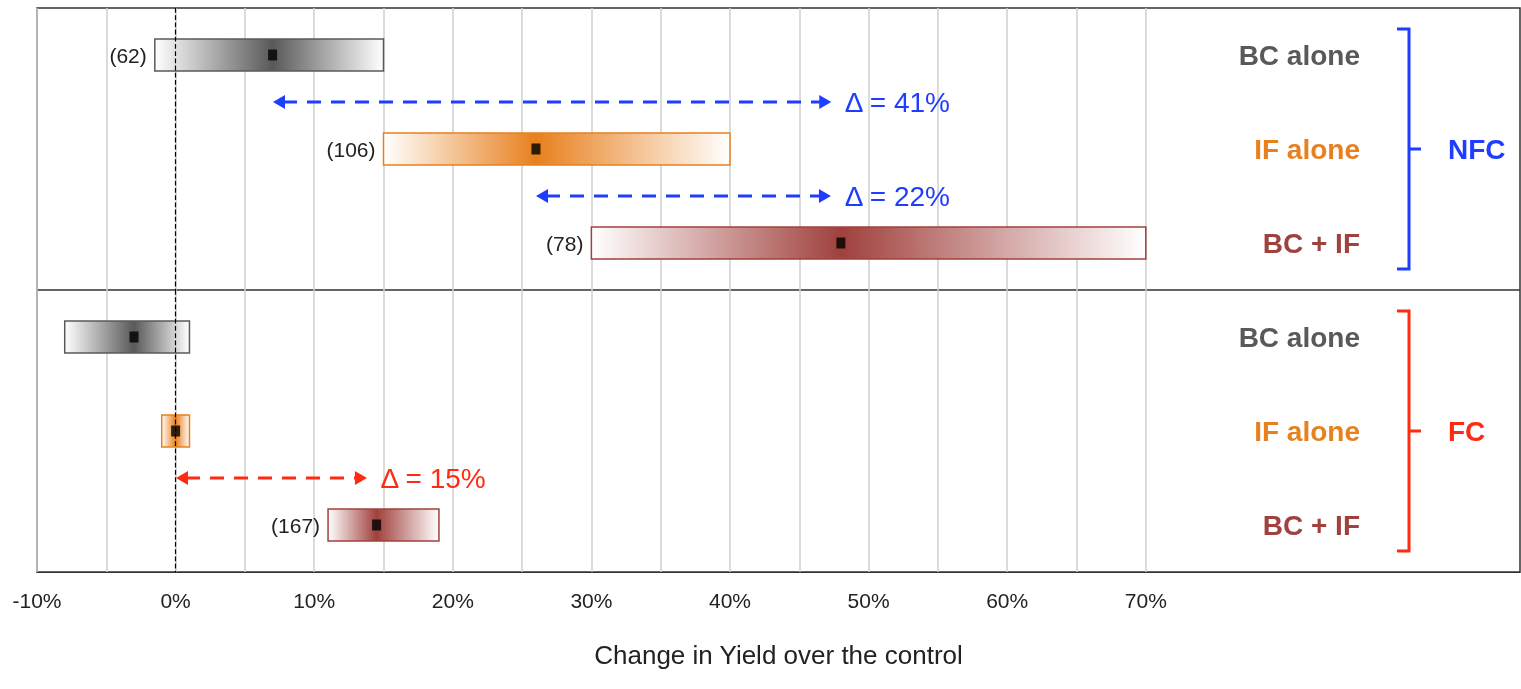 This screenshot has height=689, width=1521. Describe the element at coordinates (296, 525) in the screenshot. I see `annotation: (167)` at that location.